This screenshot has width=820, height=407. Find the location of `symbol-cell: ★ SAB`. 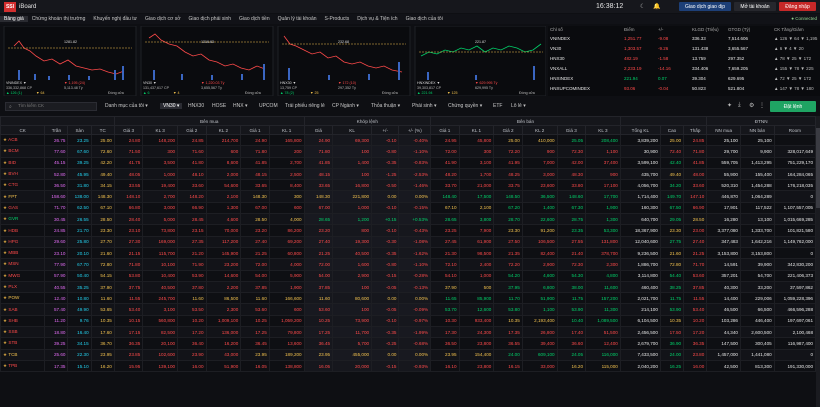

symbol-cell: ★ SAB is located at coordinates (23, 309).